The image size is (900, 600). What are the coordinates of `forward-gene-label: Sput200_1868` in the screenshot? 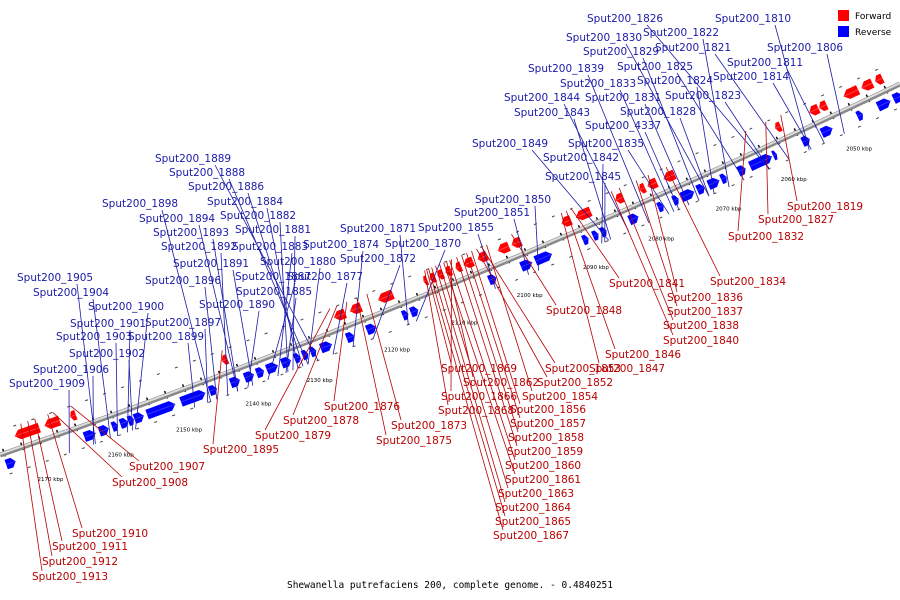 It's located at (476, 411).